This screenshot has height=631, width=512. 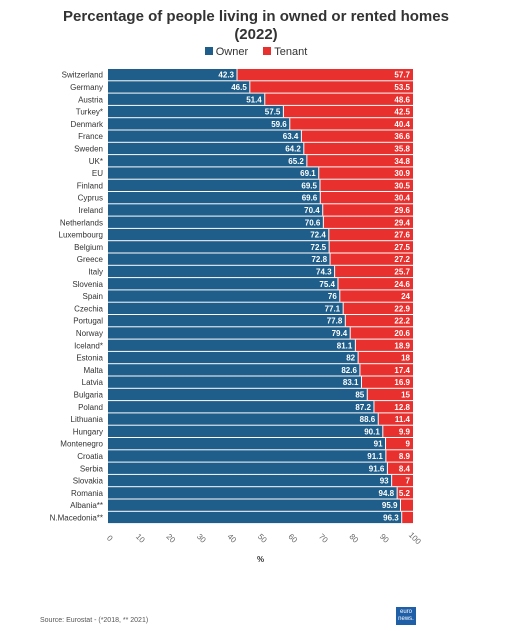 I want to click on data-label-tenant: 30.4, so click(x=402, y=198).